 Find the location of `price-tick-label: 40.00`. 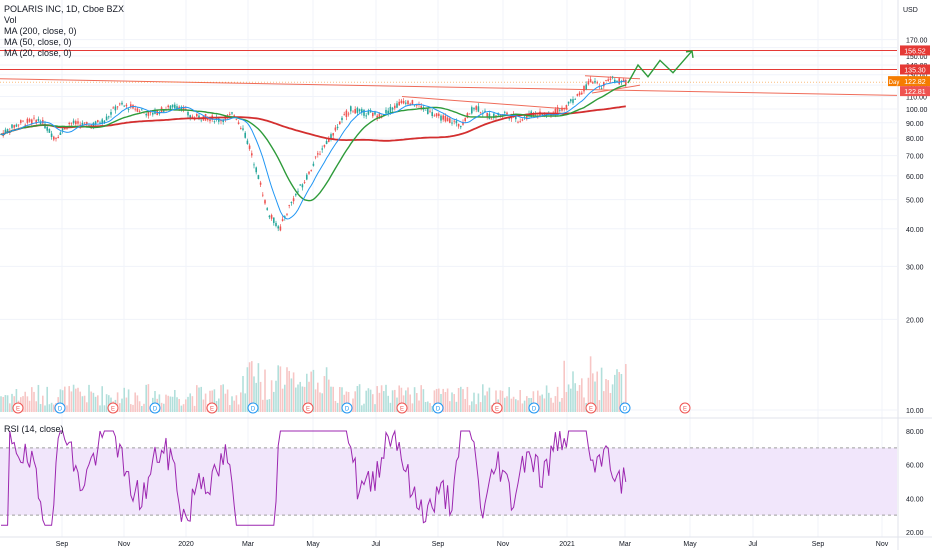

price-tick-label: 40.00 is located at coordinates (915, 230).